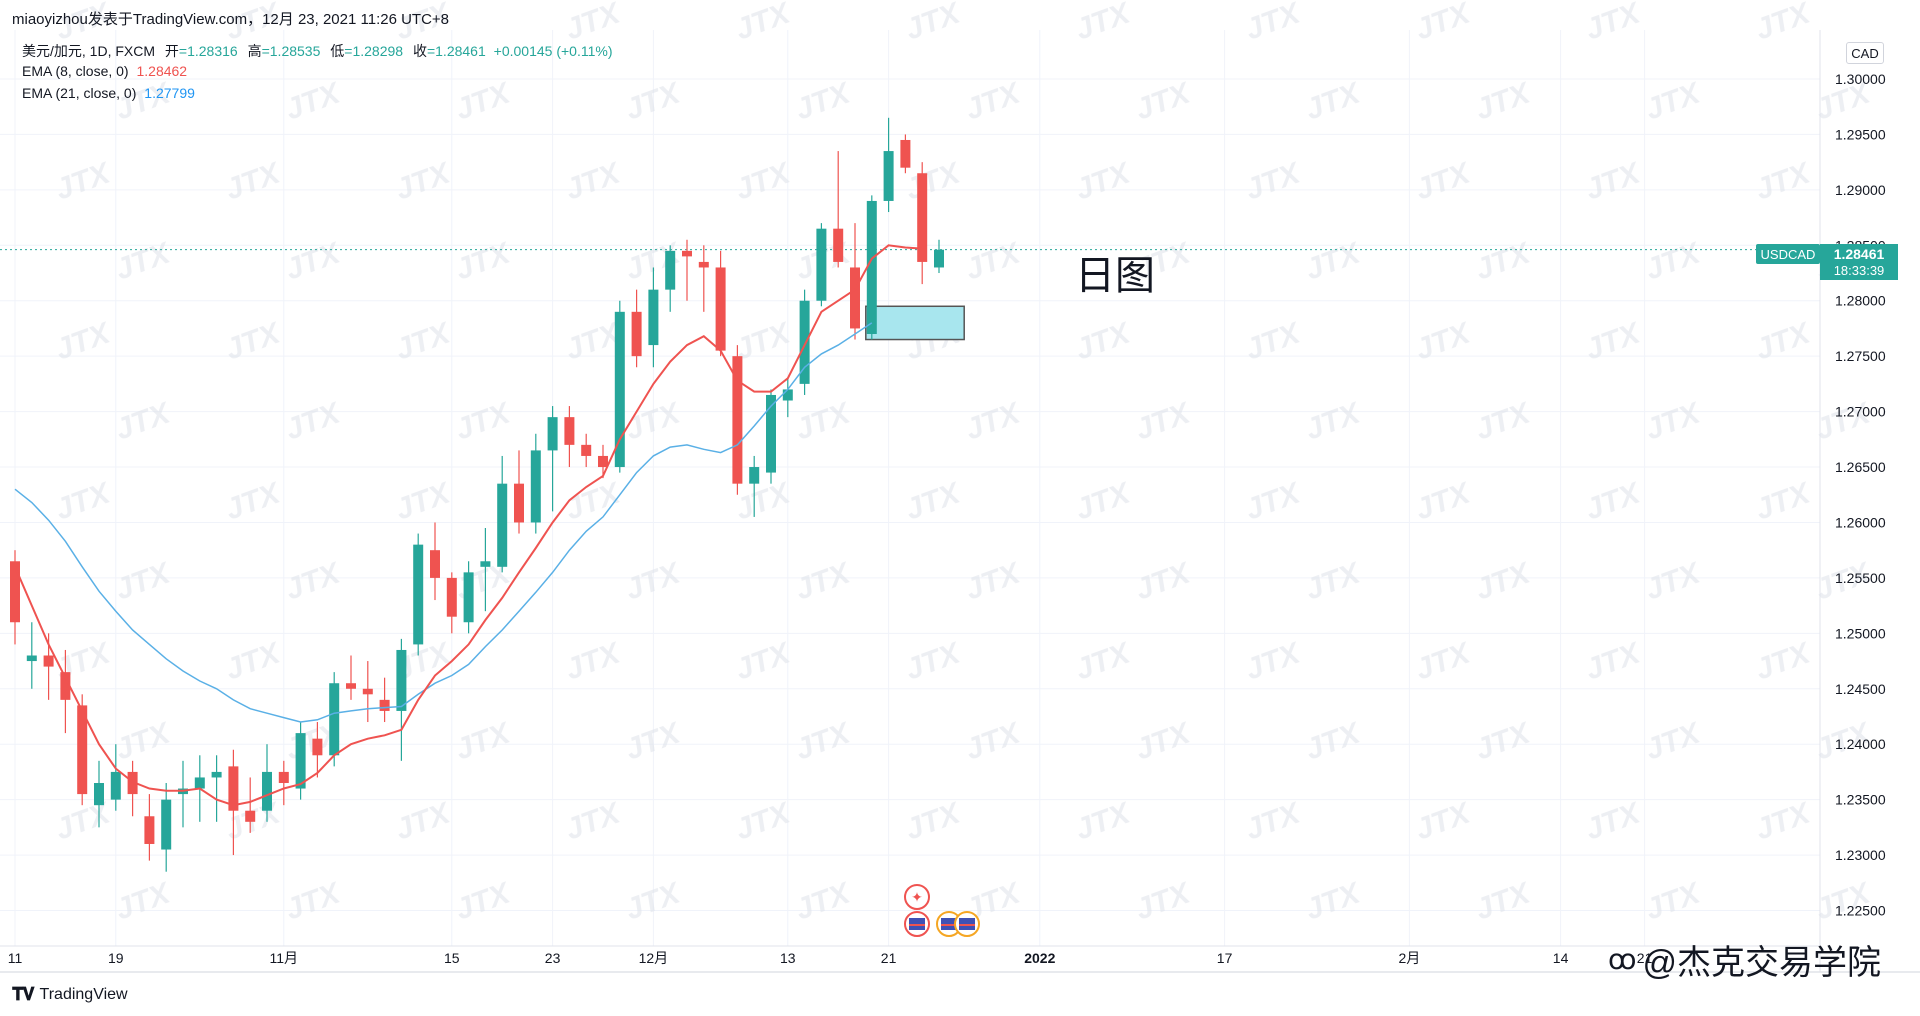  I want to click on demand-zone-box, so click(915, 323).